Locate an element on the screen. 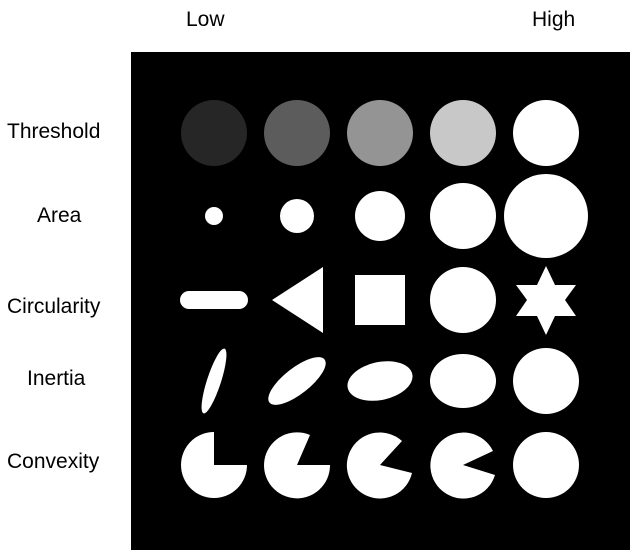 The width and height of the screenshot is (636, 556). circularity-capsule is located at coordinates (214, 300).